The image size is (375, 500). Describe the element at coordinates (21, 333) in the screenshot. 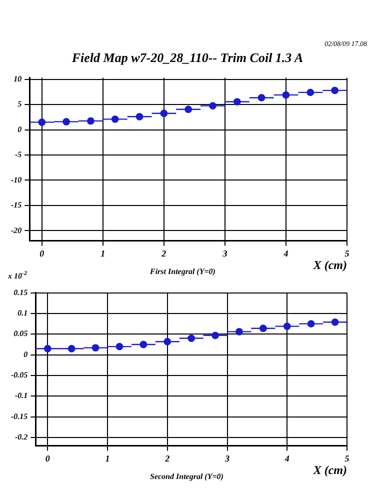

I see `y-tick-label: 0.05` at that location.